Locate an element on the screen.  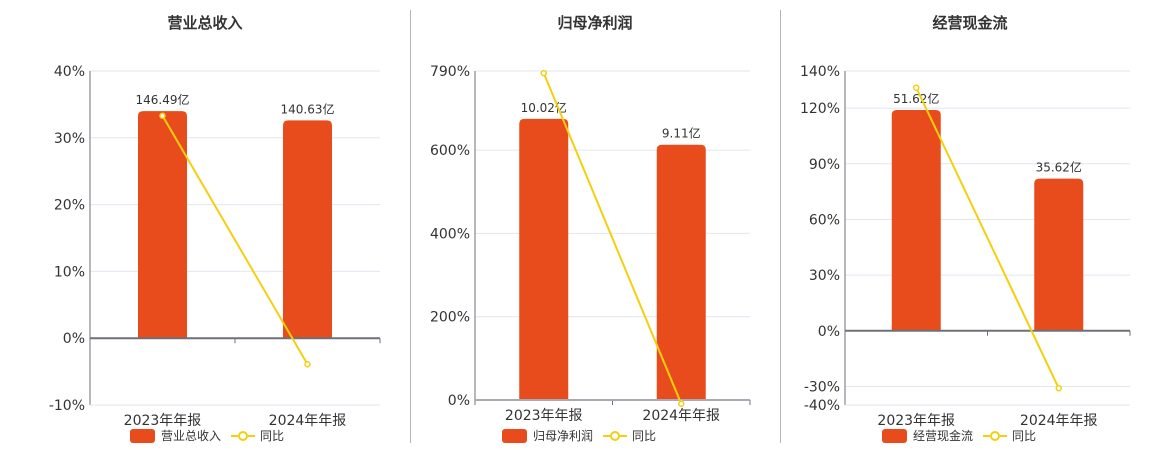
y-tick-label: 400% is located at coordinates (450, 234).